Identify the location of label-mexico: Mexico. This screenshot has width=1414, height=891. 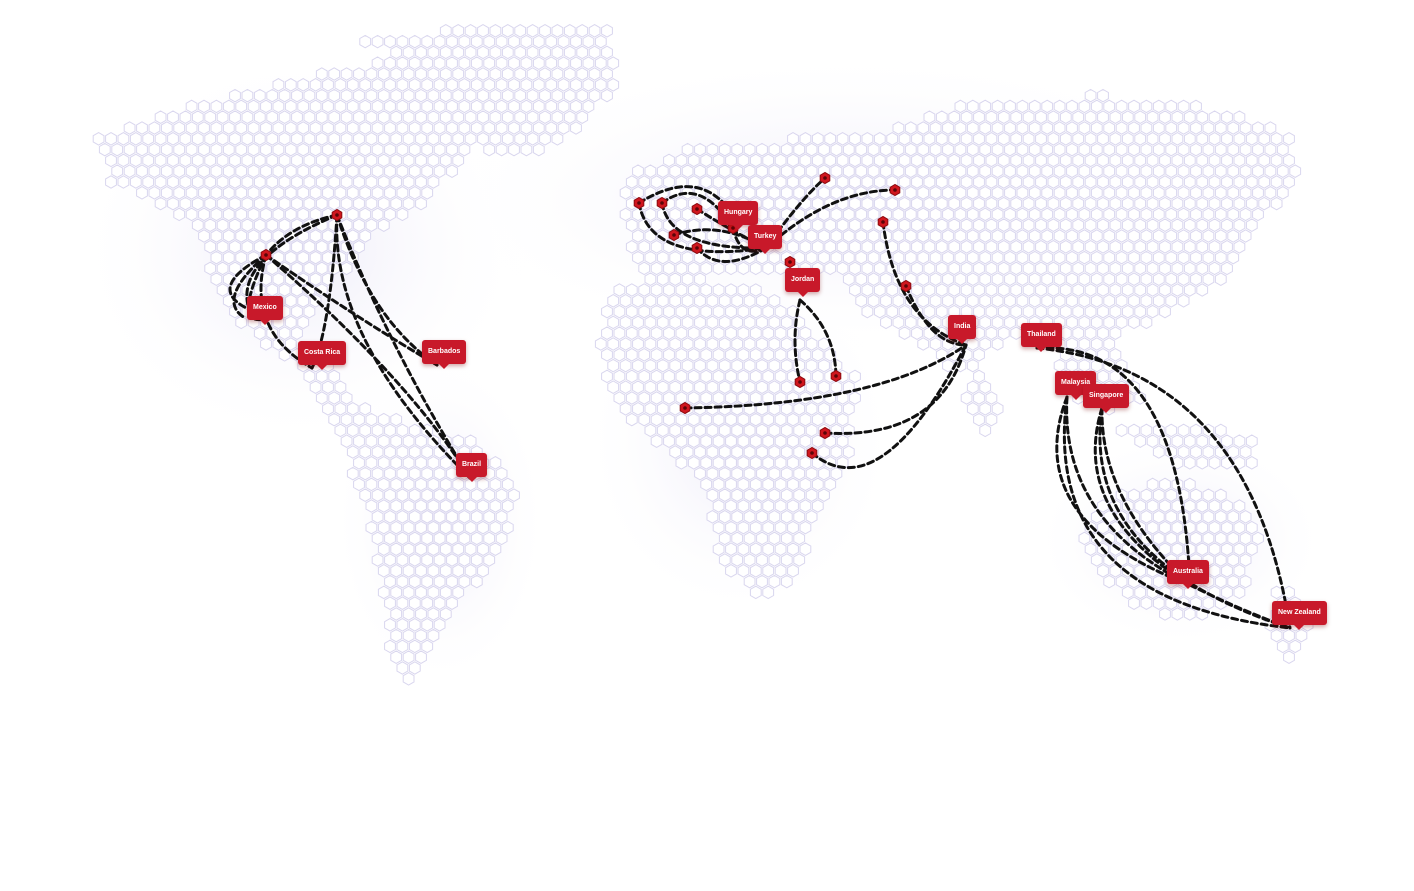
(265, 310).